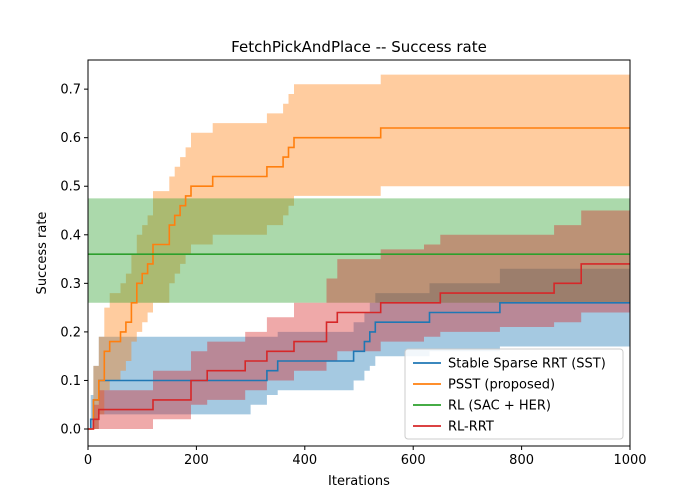 The height and width of the screenshot is (500, 700). I want to click on legend-label-rl-sac-her: RL (SAC + HER), so click(499, 406).